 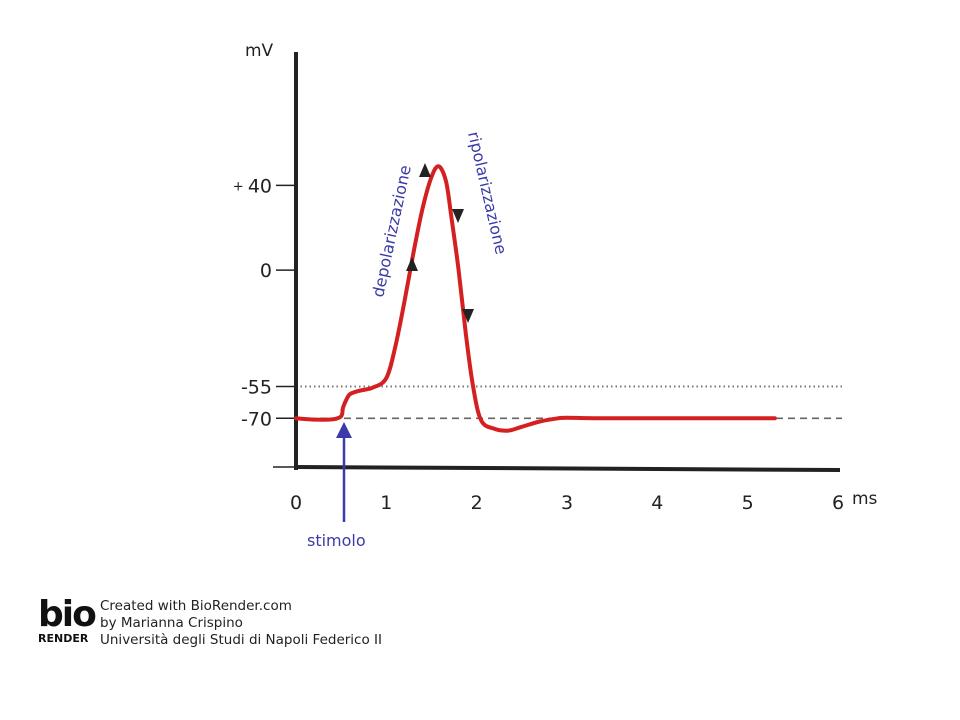 What do you see at coordinates (567, 468) in the screenshot?
I see `x-axis-line` at bounding box center [567, 468].